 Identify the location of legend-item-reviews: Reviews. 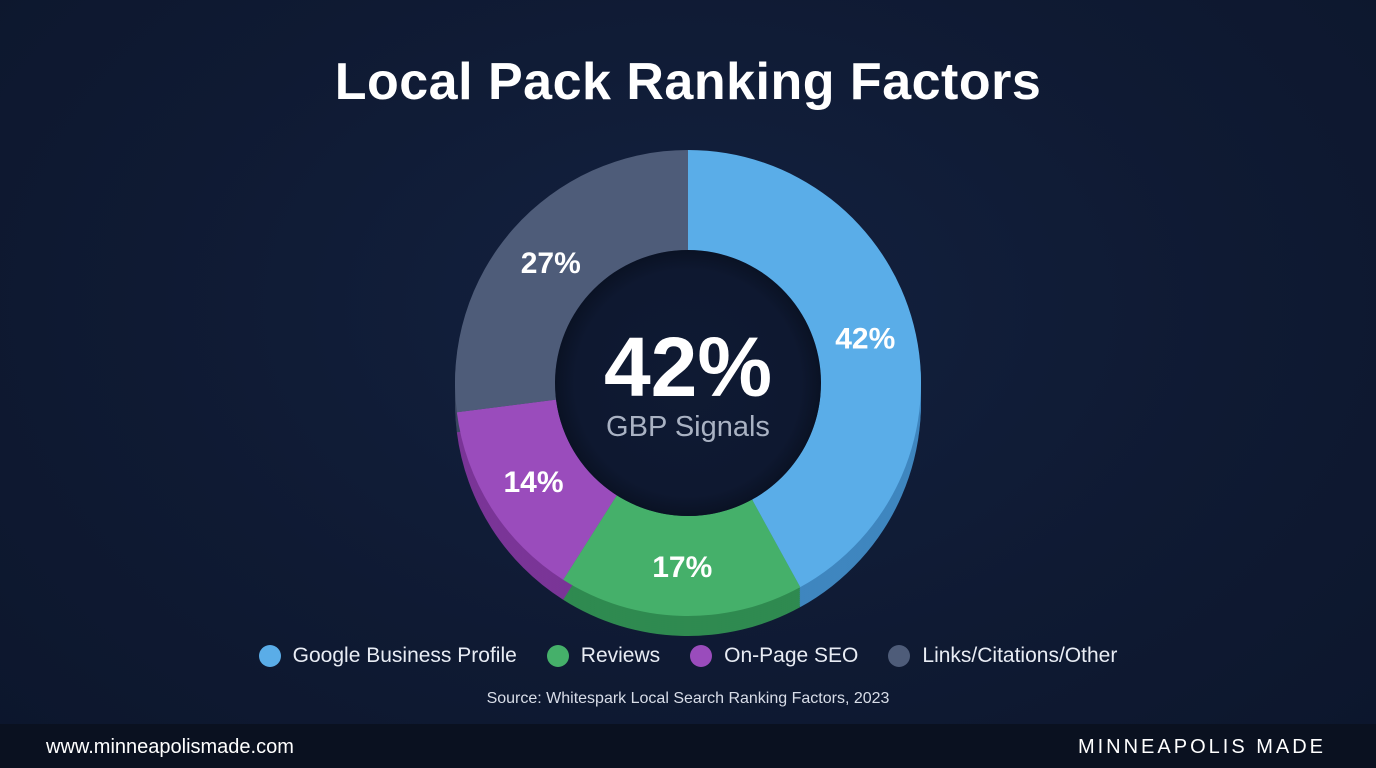
(603, 656).